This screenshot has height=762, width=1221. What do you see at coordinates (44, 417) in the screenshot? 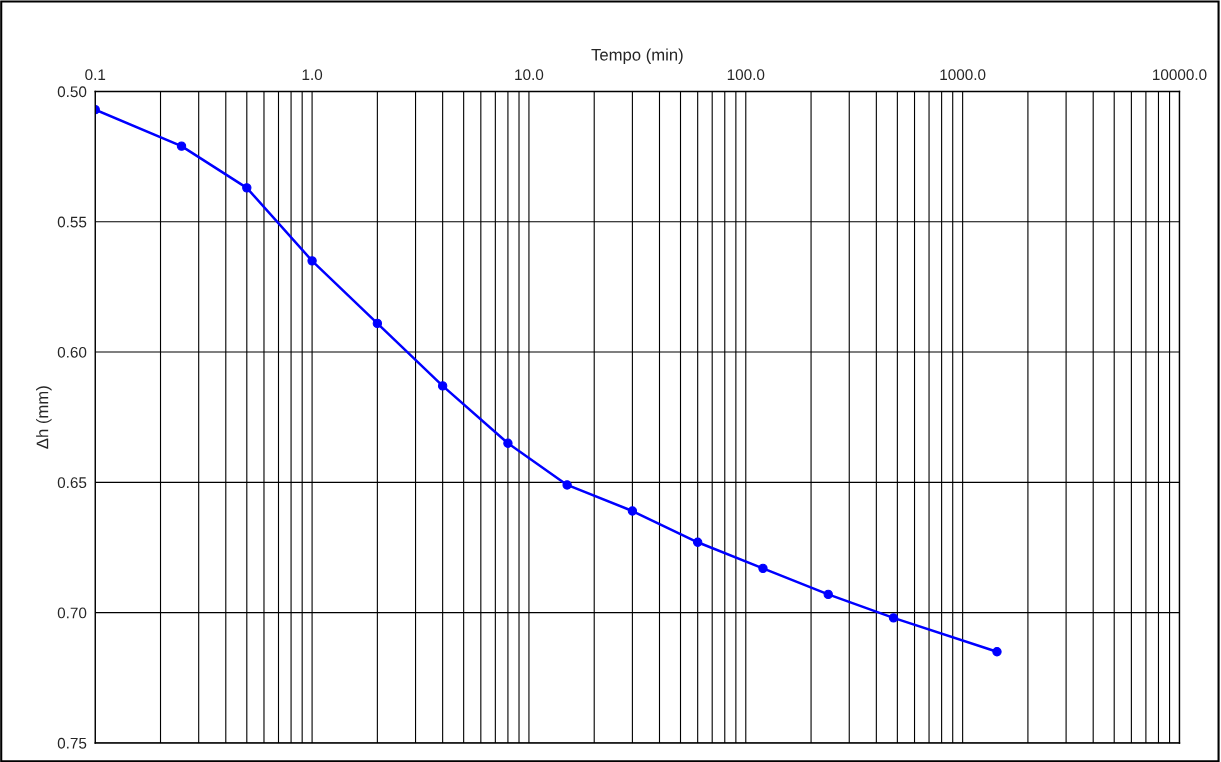
I see `y-axis-title: Δh (mm)` at bounding box center [44, 417].